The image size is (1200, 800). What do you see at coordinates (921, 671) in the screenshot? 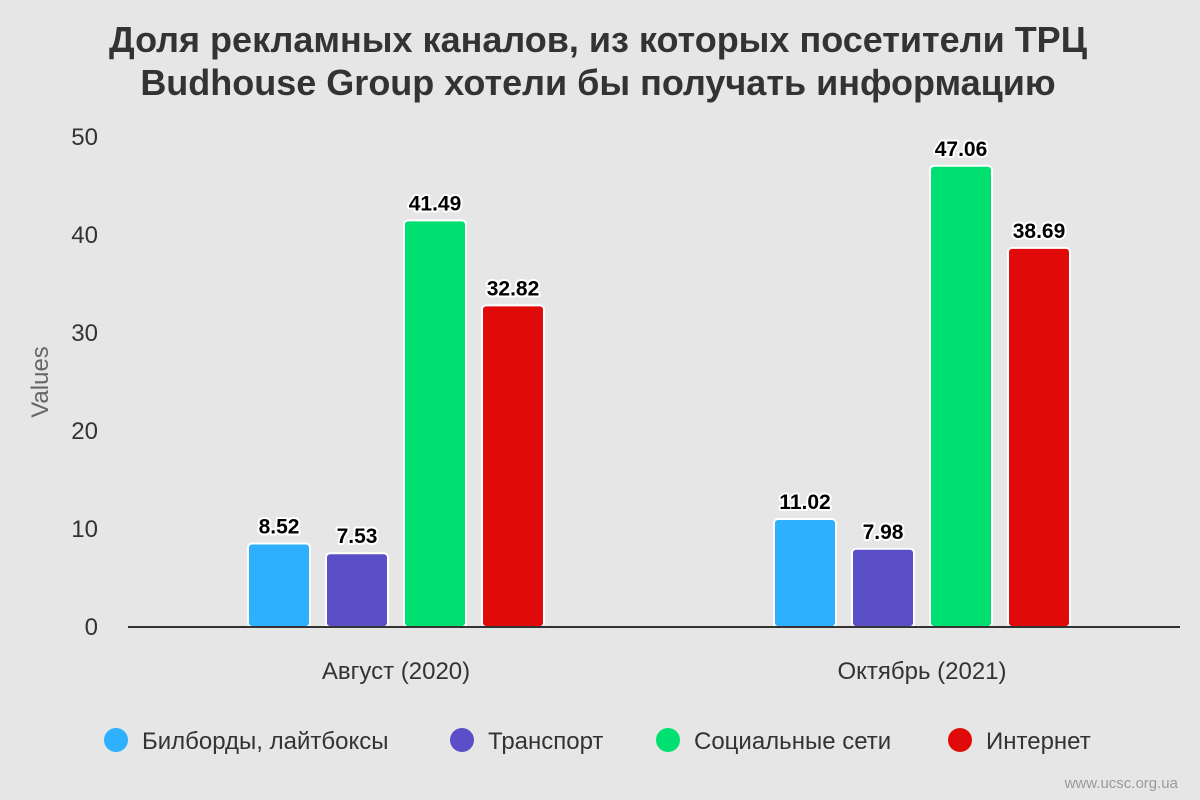
I see `x-category-label: Октябрь (2021)` at bounding box center [921, 671].